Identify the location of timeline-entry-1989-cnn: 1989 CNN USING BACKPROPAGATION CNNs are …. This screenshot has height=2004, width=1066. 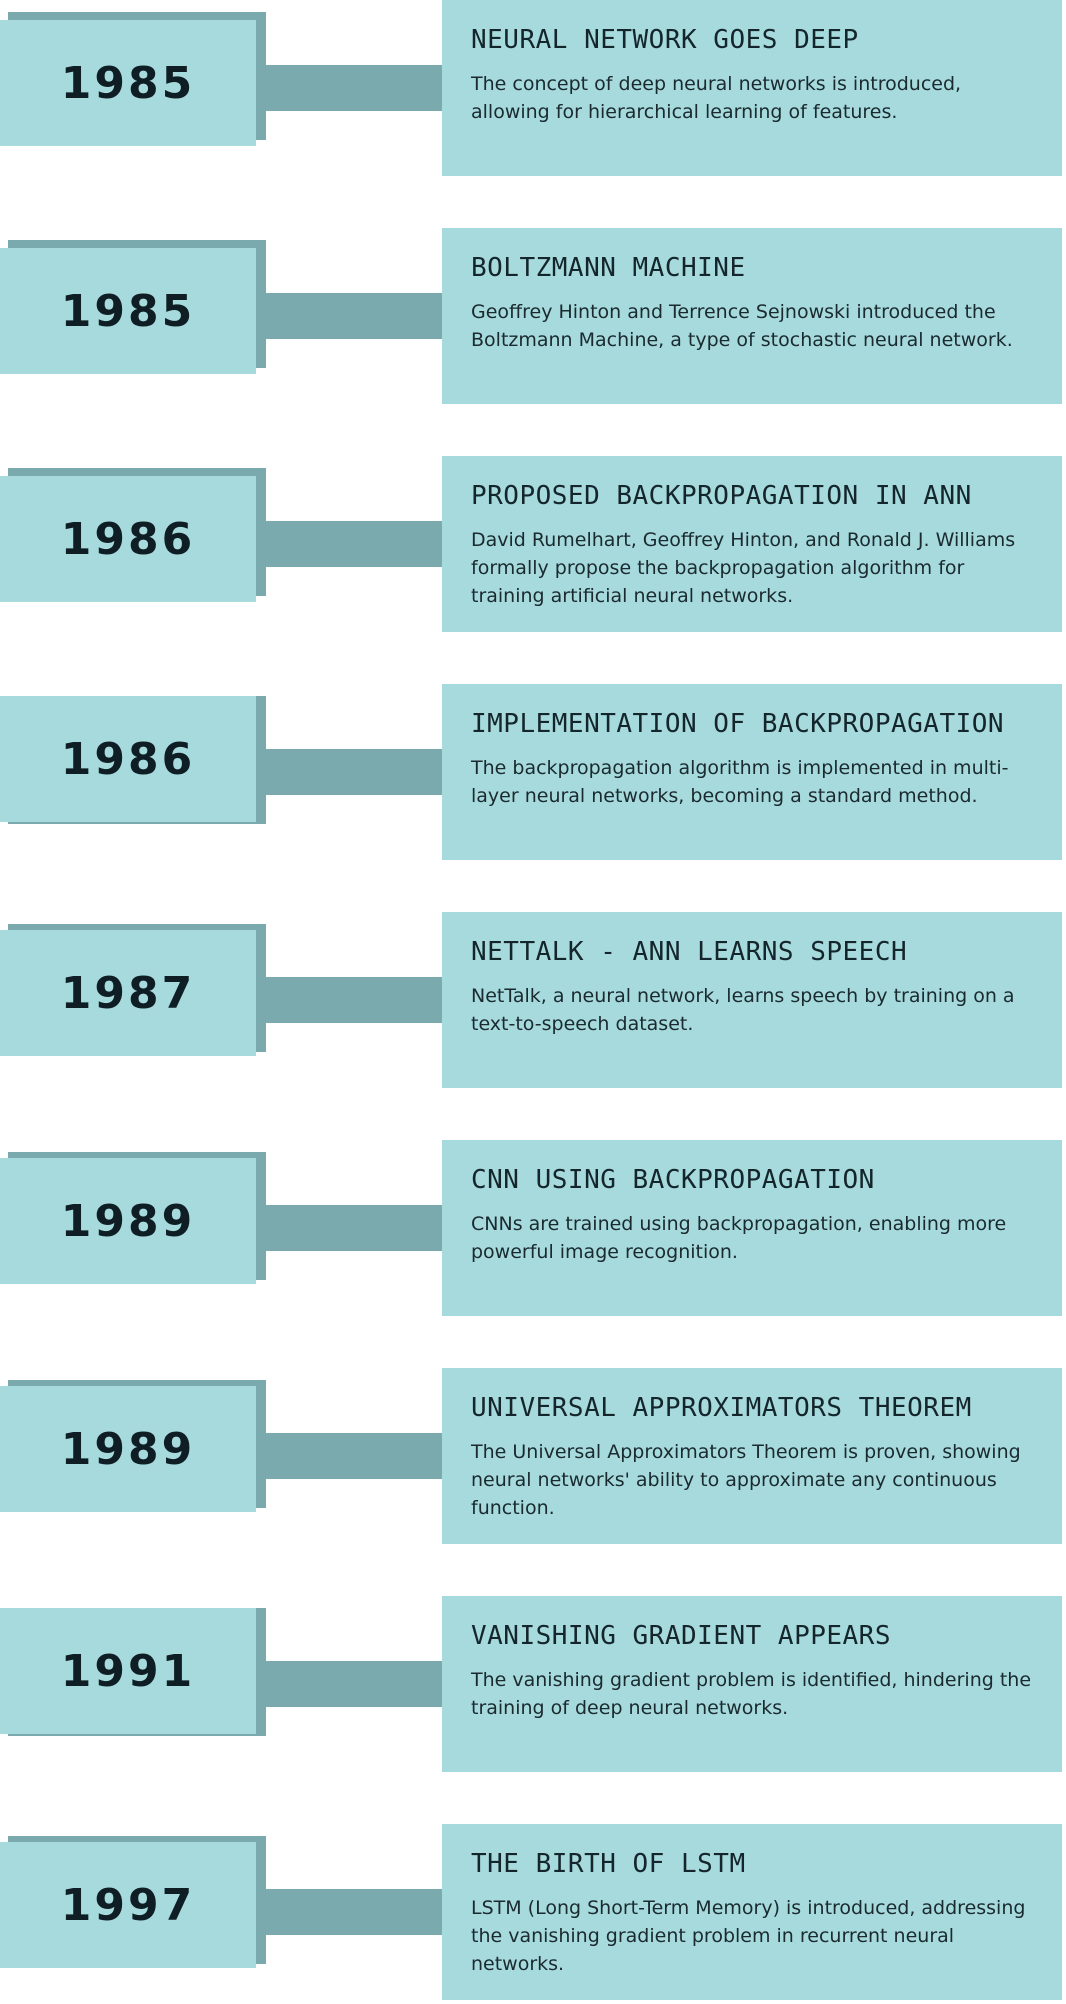
(533, 1230).